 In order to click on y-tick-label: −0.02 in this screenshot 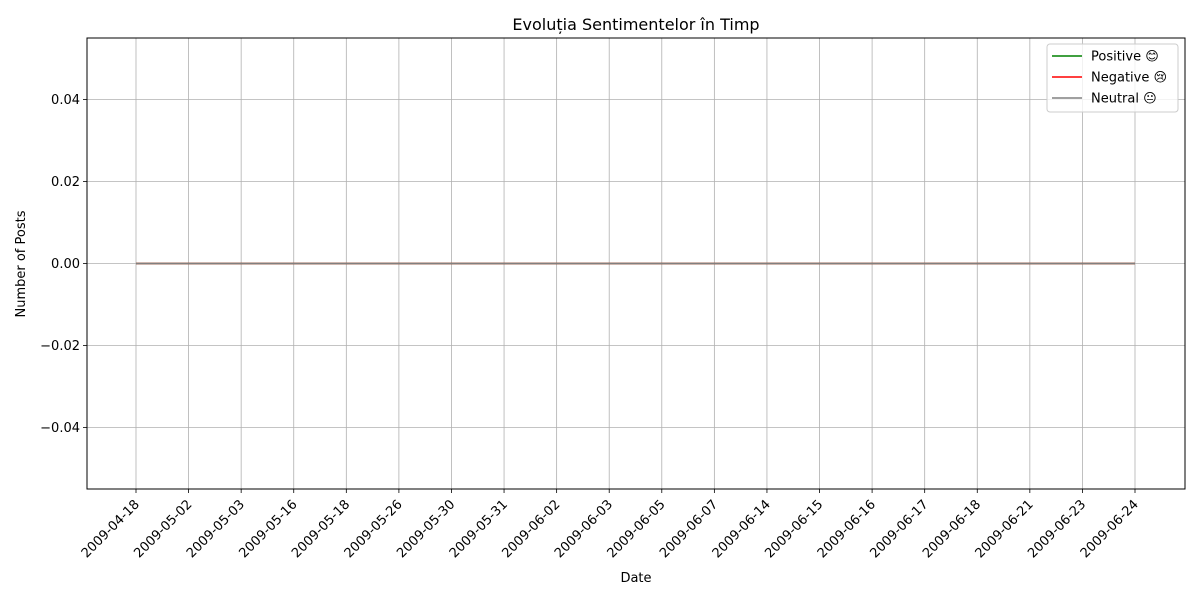, I will do `click(60, 346)`.